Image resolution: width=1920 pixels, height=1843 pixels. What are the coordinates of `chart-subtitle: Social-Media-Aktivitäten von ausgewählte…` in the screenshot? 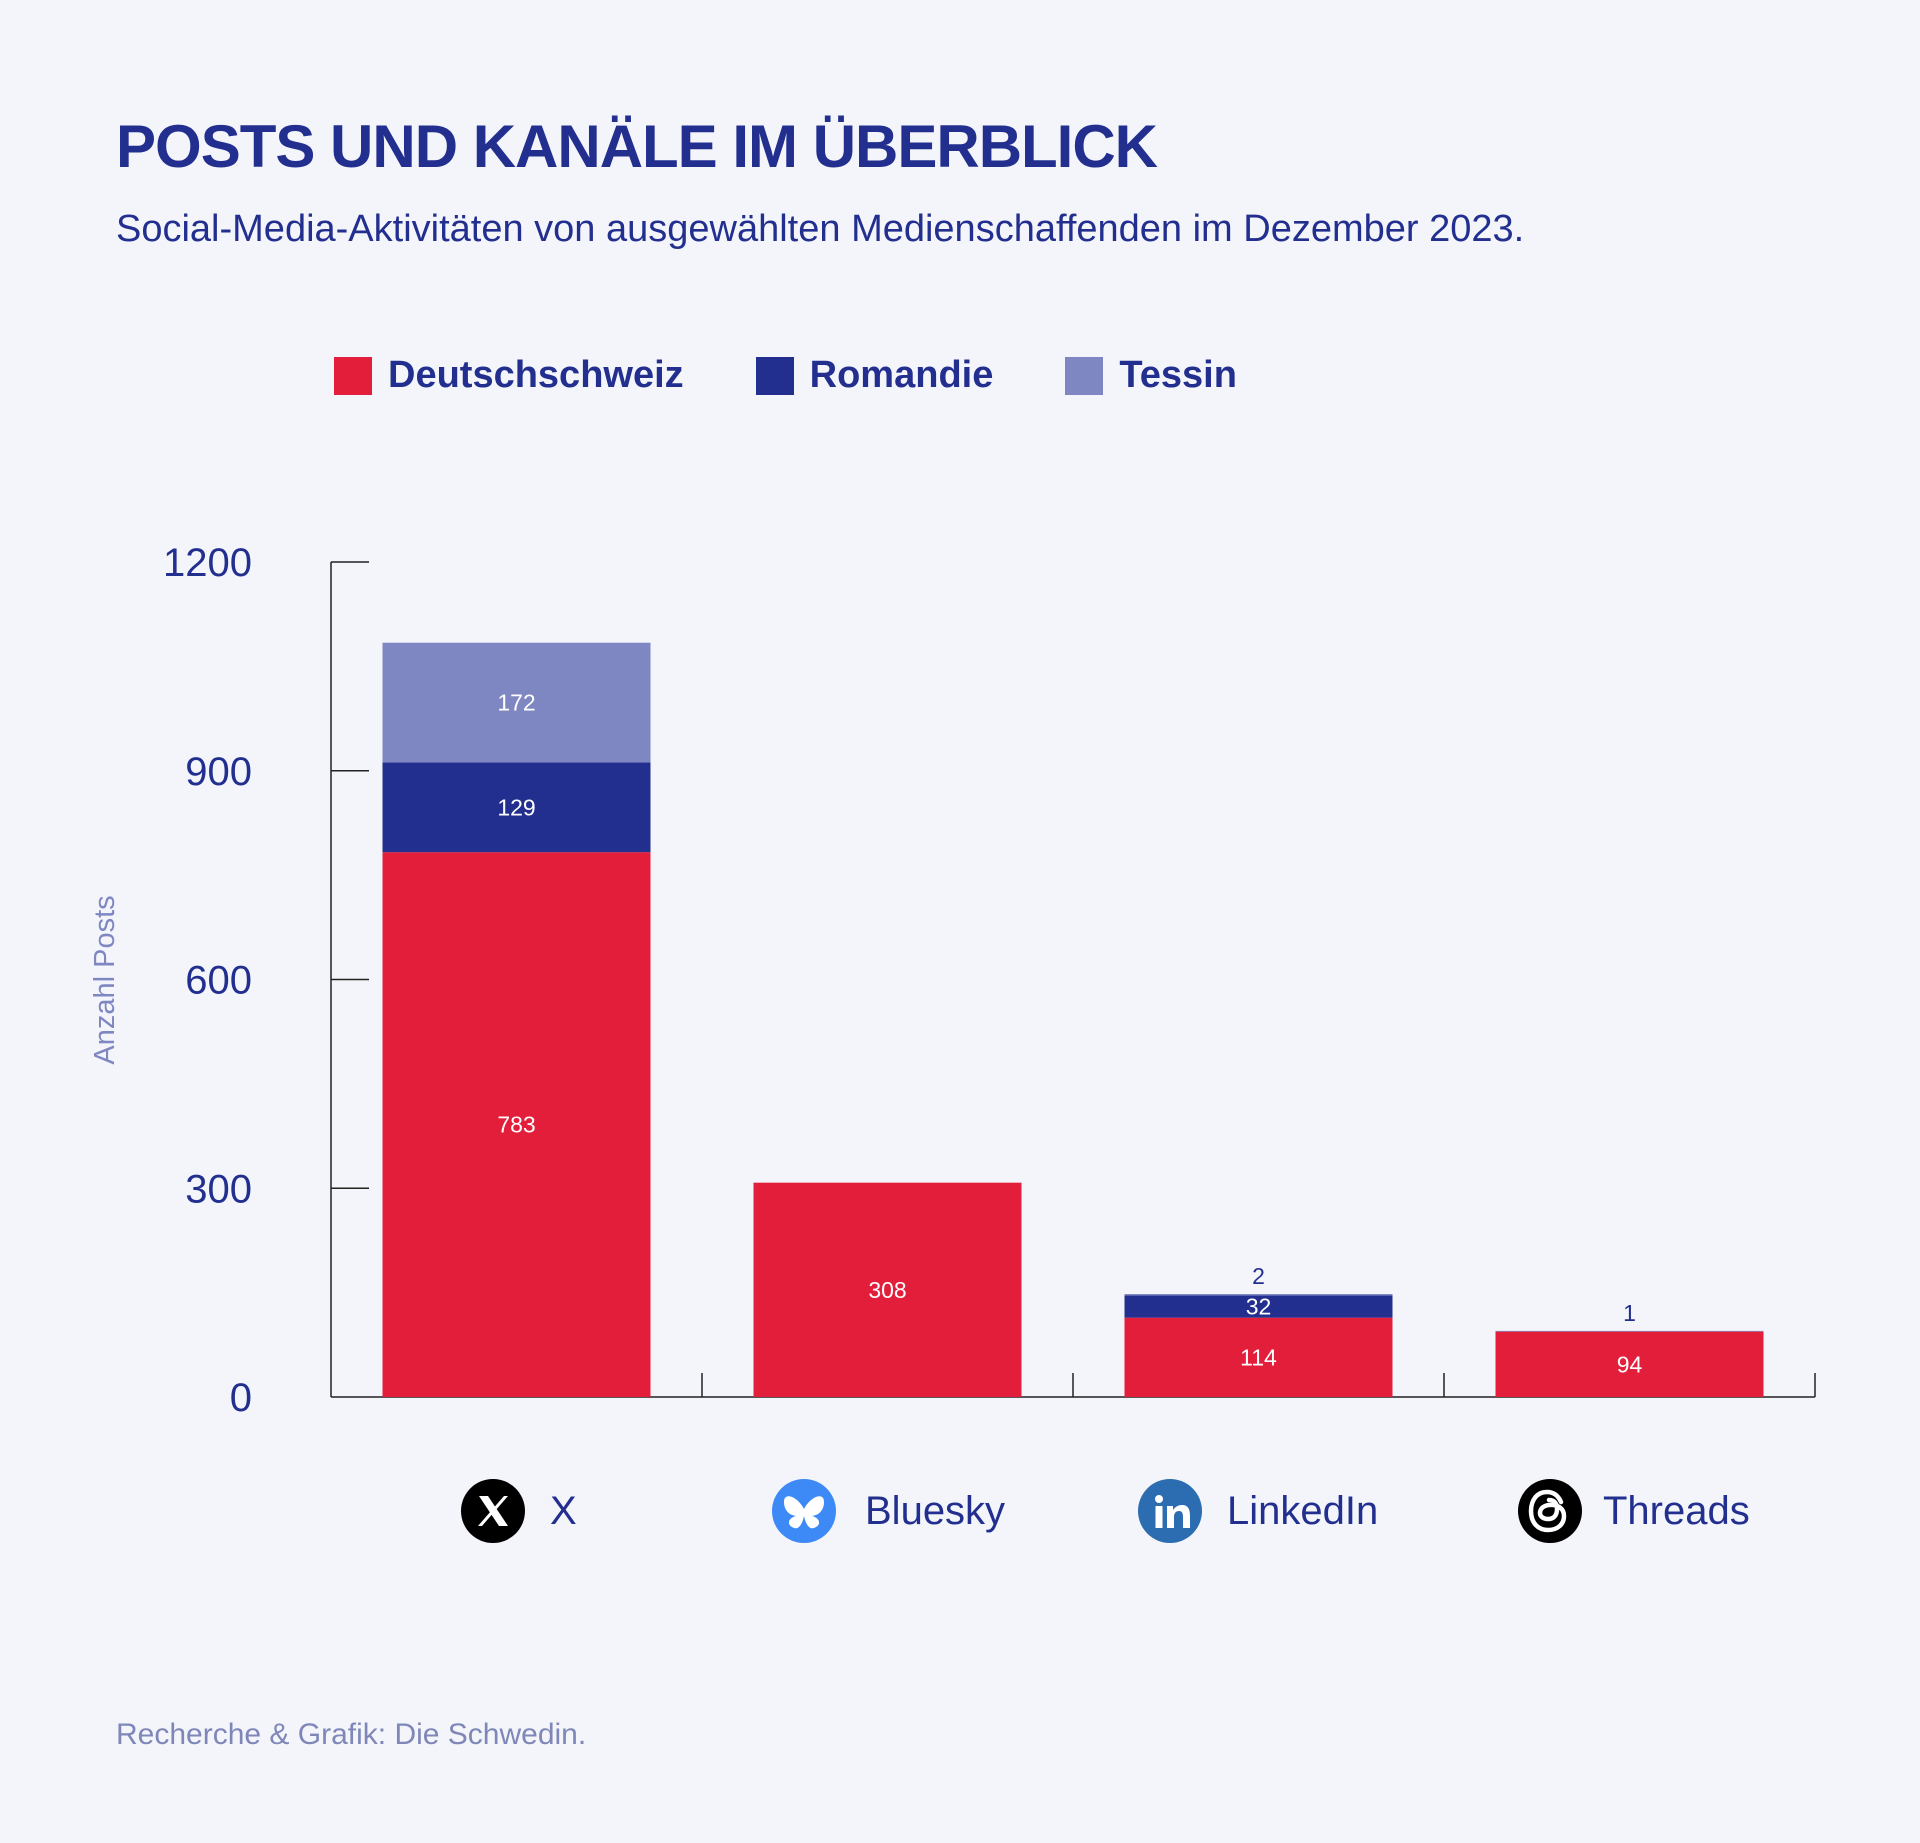 It's located at (820, 229).